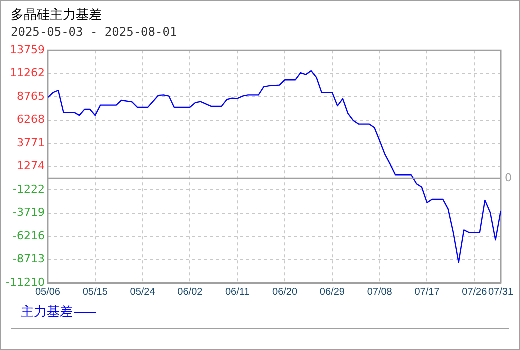  What do you see at coordinates (30, 96) in the screenshot?
I see `y-tick-label: 8765` at bounding box center [30, 96].